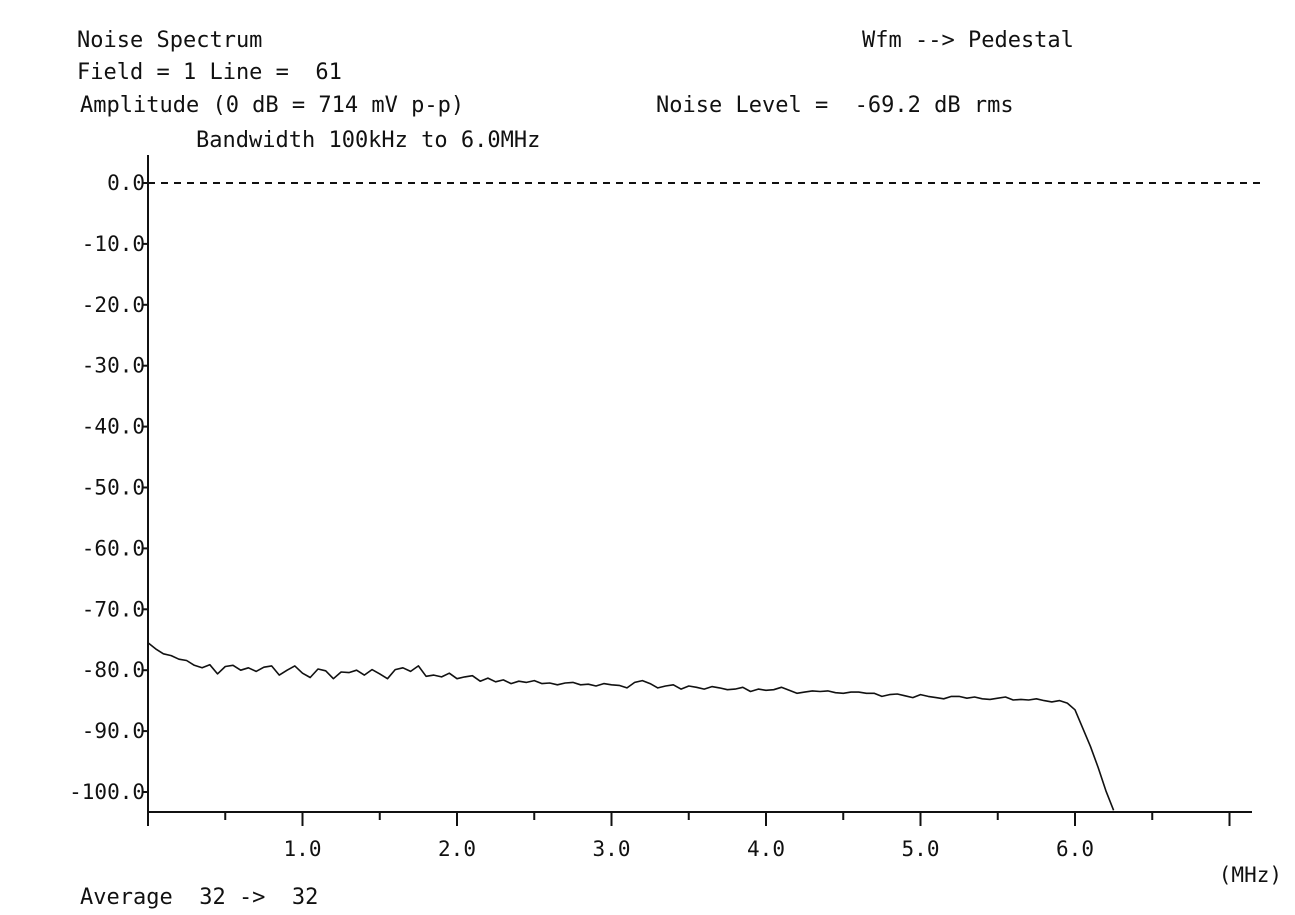 This screenshot has width=1295, height=915. Describe the element at coordinates (113, 609) in the screenshot. I see `y-tick-label: -70.0` at that location.